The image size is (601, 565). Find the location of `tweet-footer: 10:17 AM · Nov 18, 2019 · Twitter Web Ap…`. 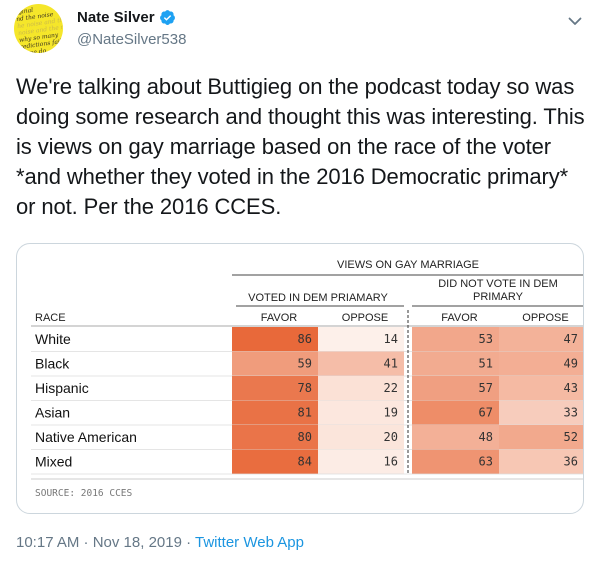

tweet-footer: 10:17 AM · Nov 18, 2019 · Twitter Web Ap… is located at coordinates (160, 542).